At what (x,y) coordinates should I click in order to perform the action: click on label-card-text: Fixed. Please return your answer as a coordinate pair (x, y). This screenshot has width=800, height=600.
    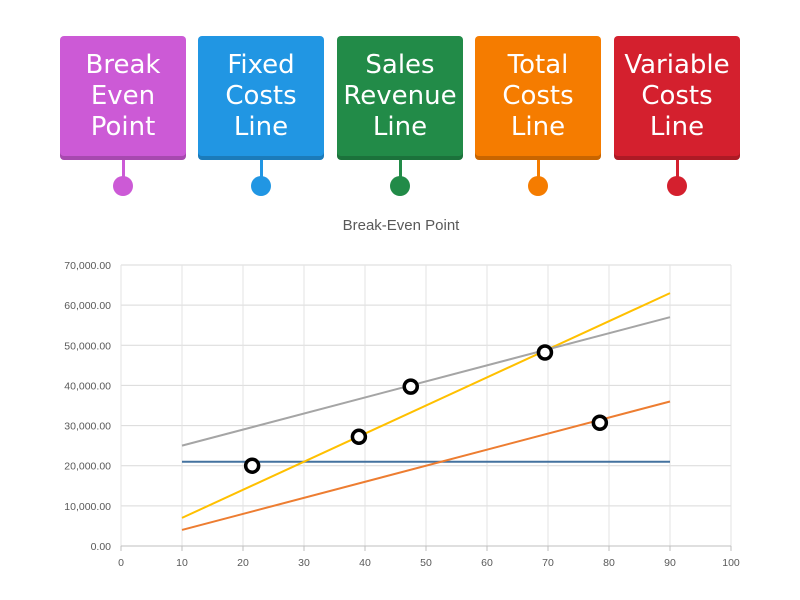
    Looking at the image, I should click on (261, 64).